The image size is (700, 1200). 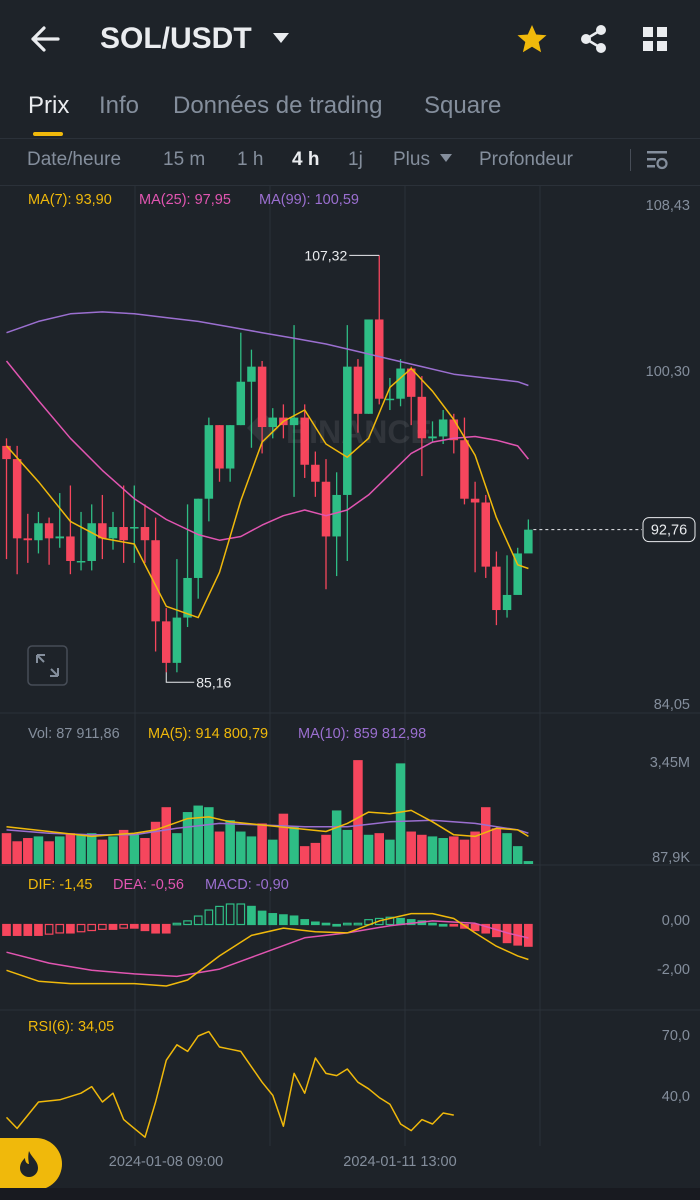 I want to click on active-tab-indicator, so click(x=48, y=134).